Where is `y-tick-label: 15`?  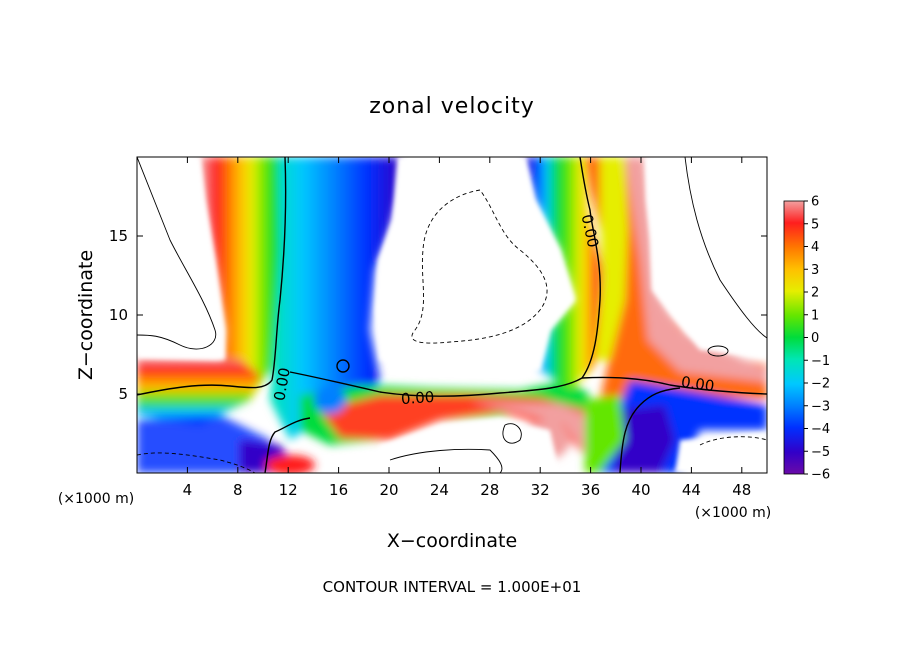 y-tick-label: 15 is located at coordinates (118, 236).